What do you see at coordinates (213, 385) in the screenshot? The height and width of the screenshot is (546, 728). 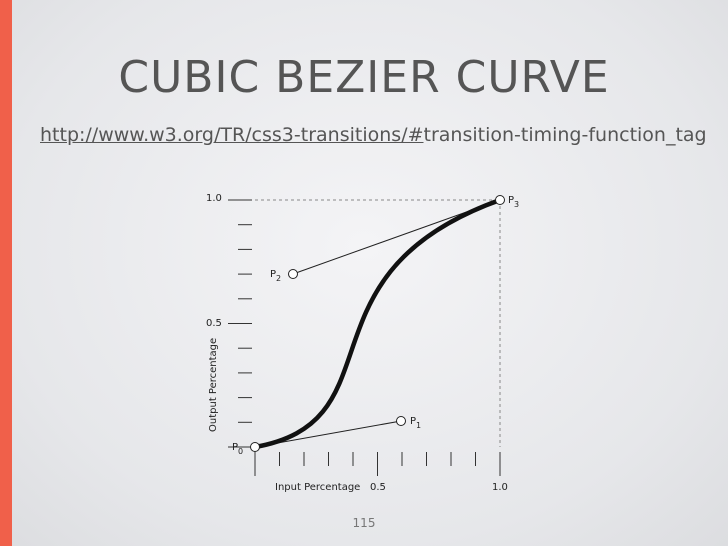 I see `y-axis-label: Output Percentage` at bounding box center [213, 385].